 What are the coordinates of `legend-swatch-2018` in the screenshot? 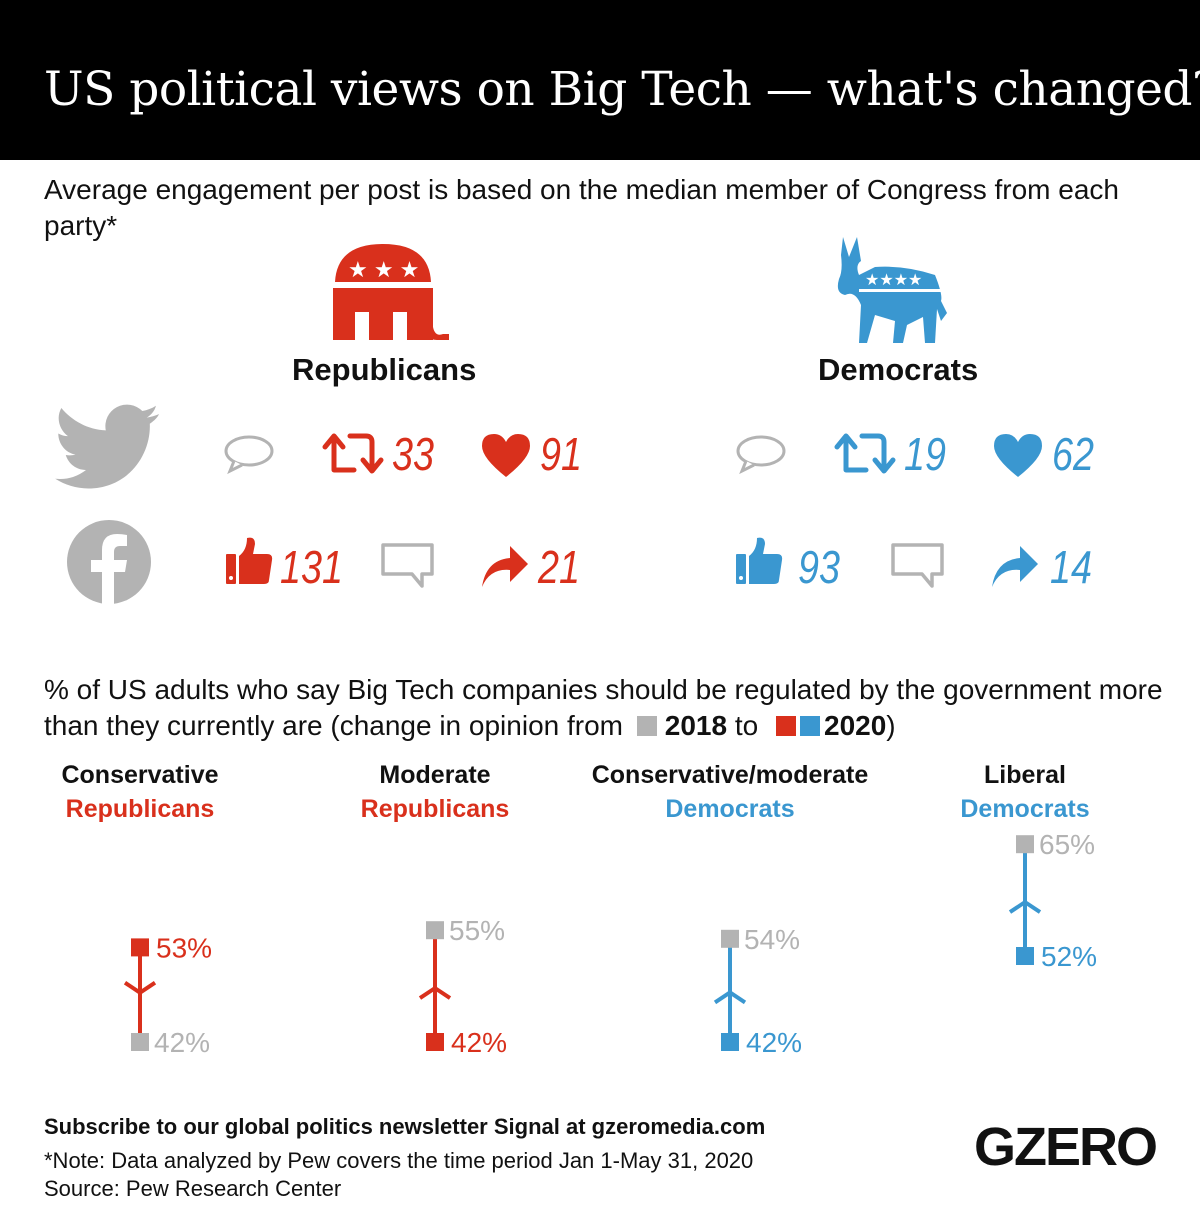 It's located at (646, 726).